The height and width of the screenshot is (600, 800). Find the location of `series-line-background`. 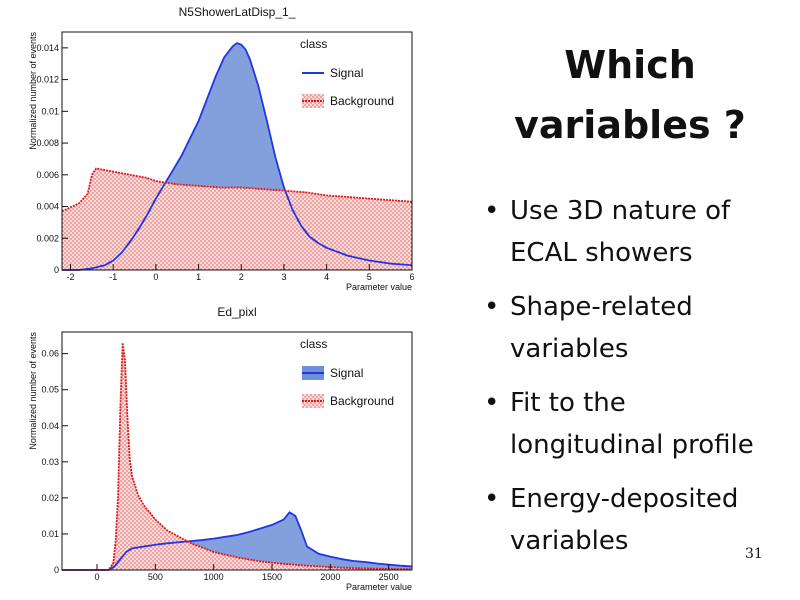

series-line-background is located at coordinates (237, 190).